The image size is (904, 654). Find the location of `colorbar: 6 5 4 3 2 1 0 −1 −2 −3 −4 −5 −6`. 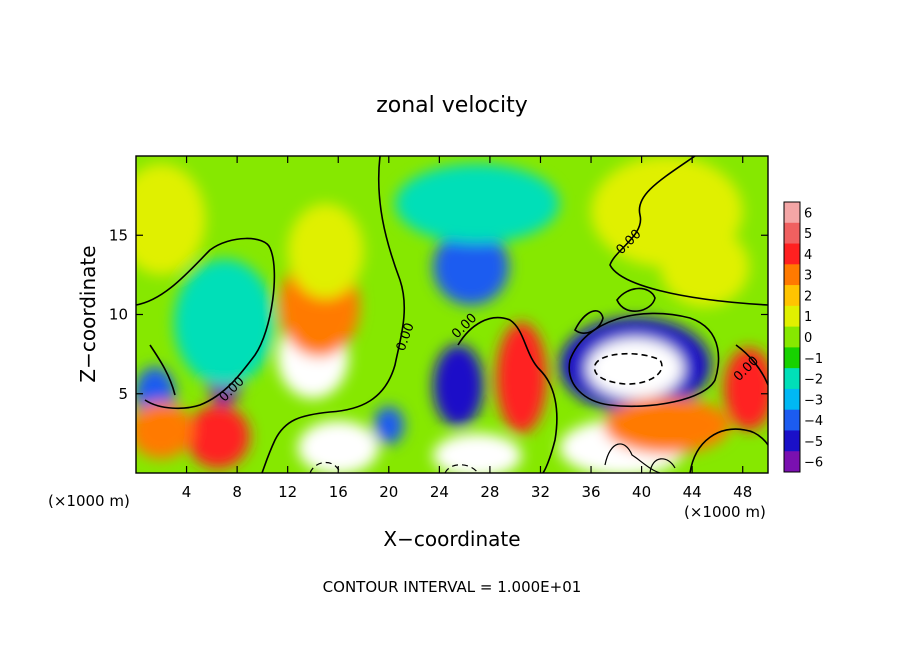

colorbar: 6 5 4 3 2 1 0 −1 −2 −3 −4 −5 −6 is located at coordinates (803, 337).